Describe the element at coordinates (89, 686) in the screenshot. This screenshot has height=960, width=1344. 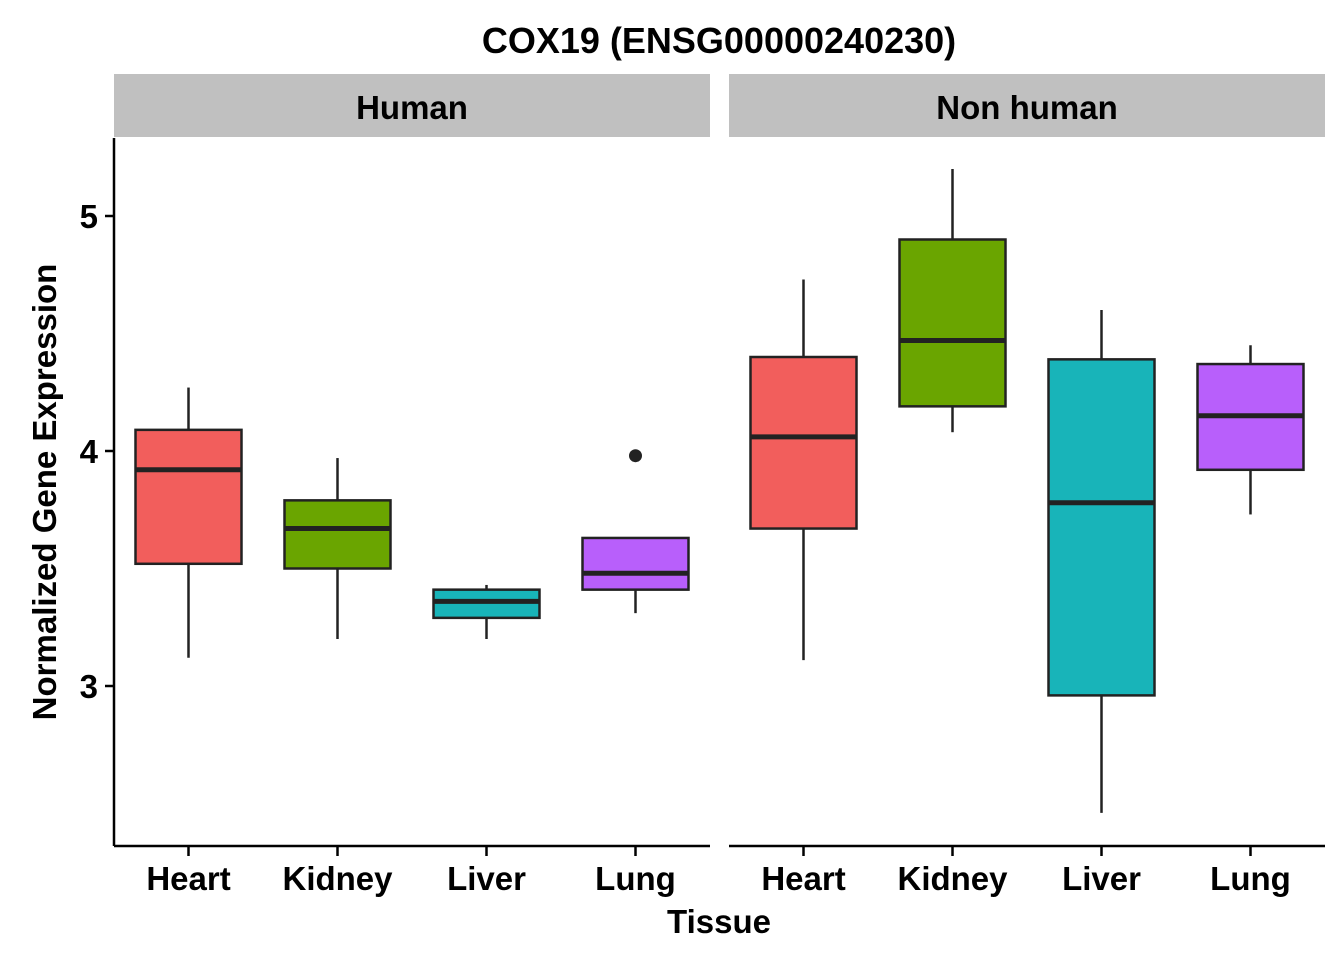
I see `y-tick-label: 3` at that location.